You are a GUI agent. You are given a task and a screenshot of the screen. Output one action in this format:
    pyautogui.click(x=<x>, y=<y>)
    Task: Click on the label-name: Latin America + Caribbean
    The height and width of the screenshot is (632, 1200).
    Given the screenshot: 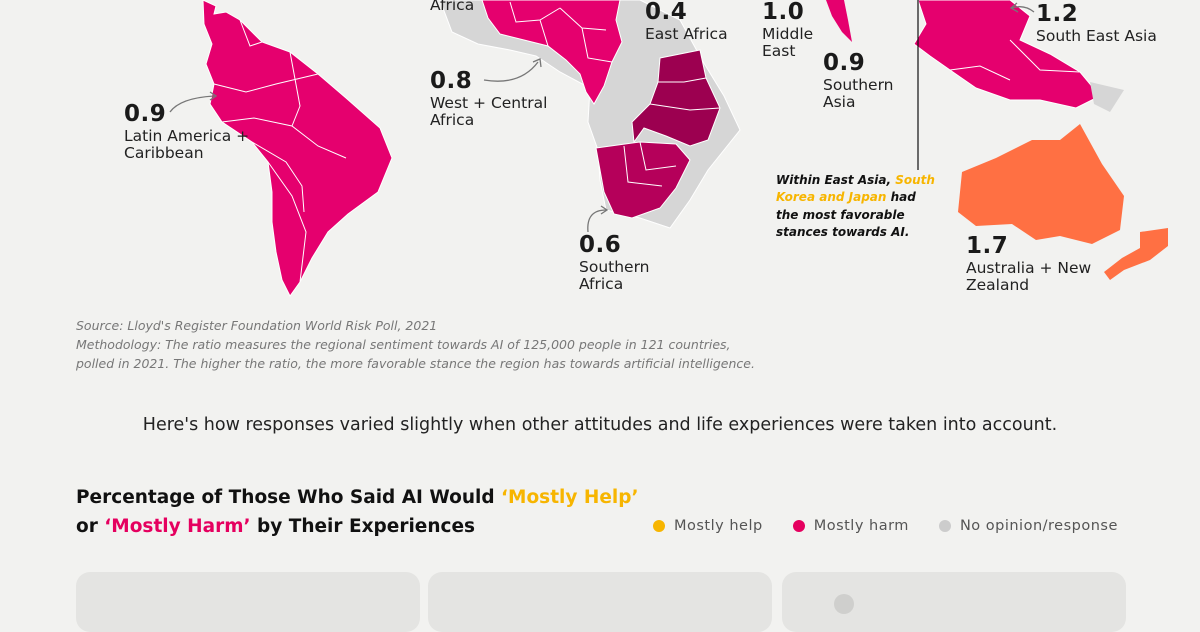 What is the action you would take?
    pyautogui.click(x=187, y=144)
    